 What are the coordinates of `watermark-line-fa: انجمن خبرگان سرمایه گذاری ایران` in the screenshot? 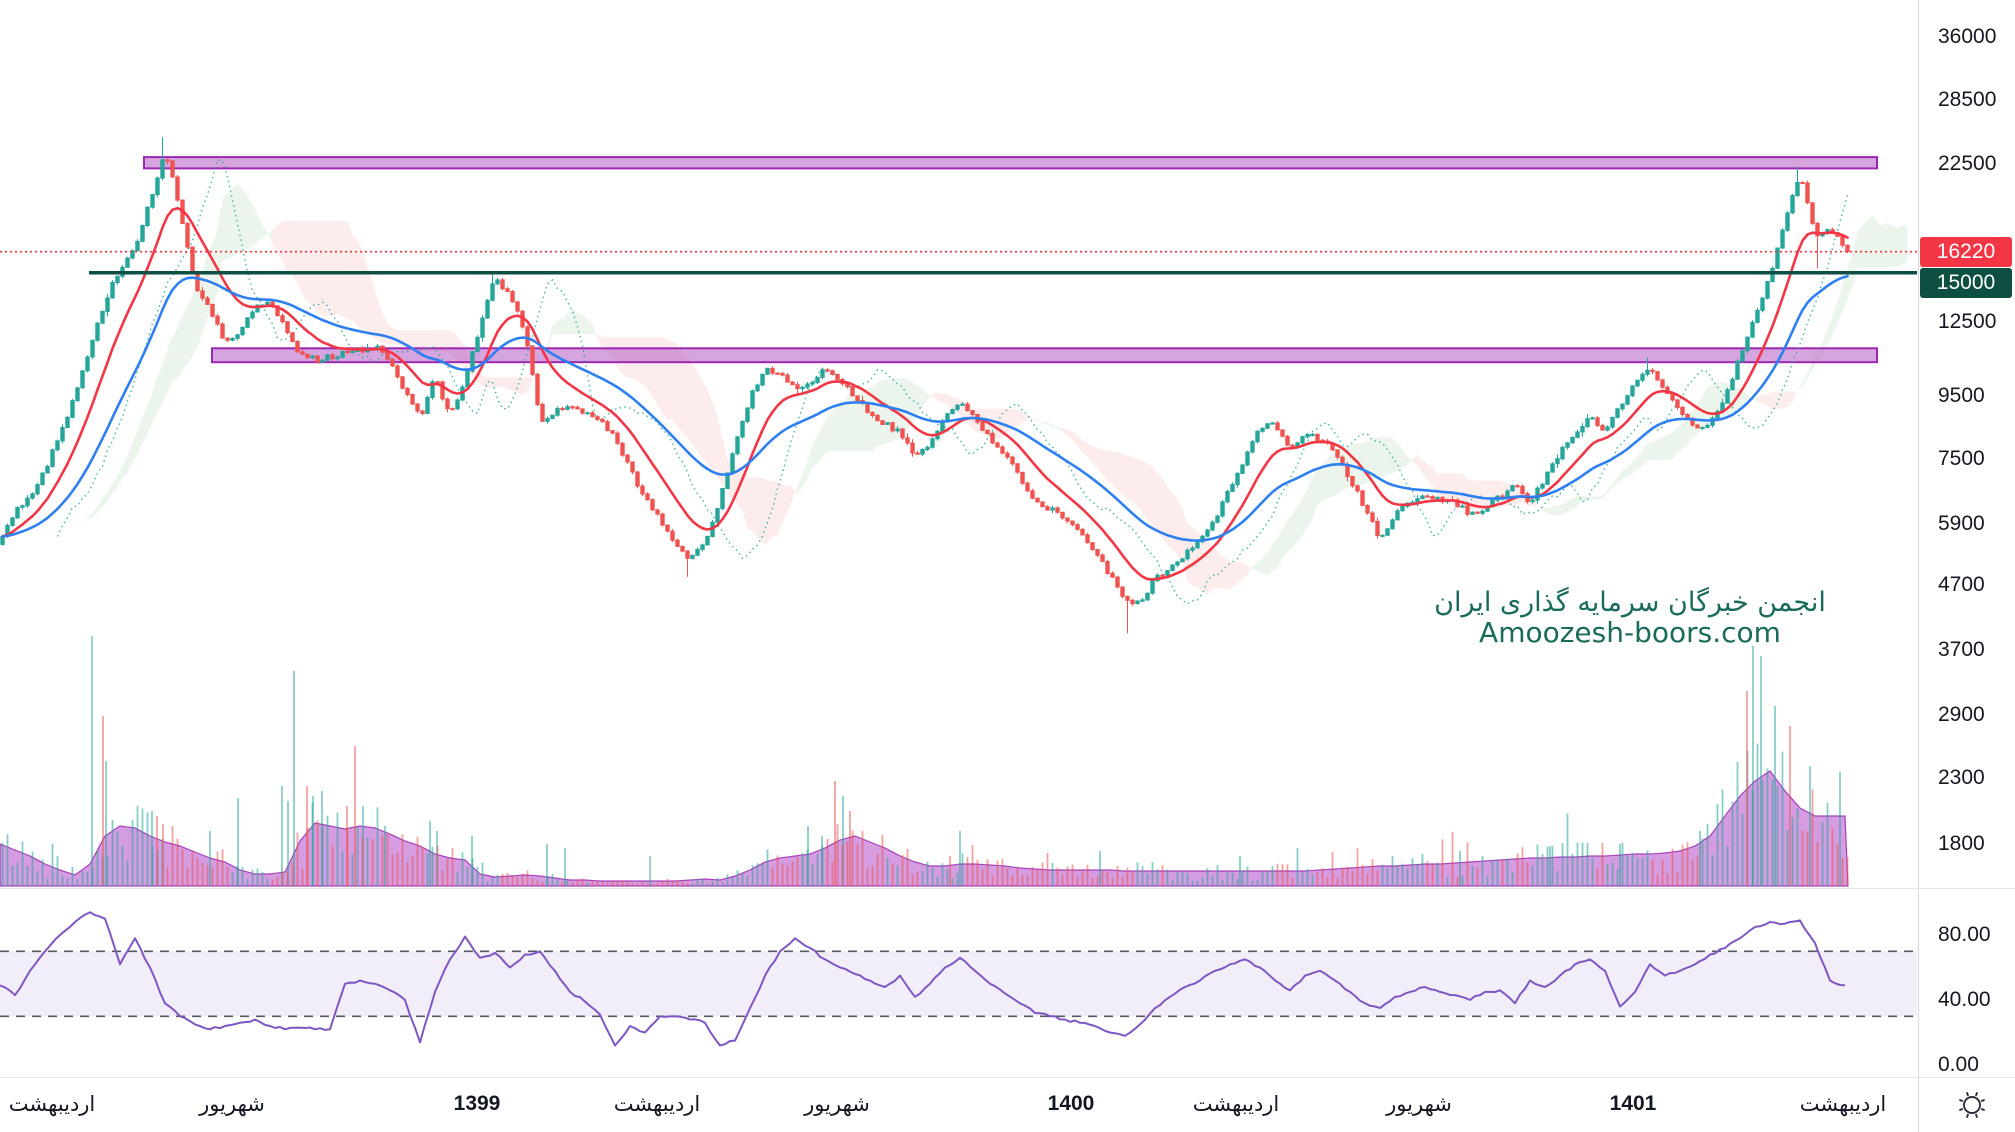 It's located at (1630, 602).